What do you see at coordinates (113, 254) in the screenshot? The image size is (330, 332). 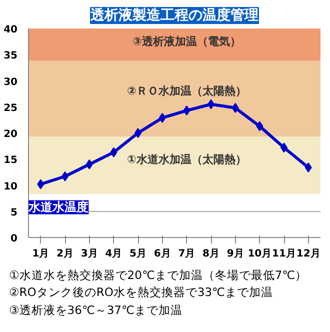 I see `x-tick-label: 4月` at bounding box center [113, 254].